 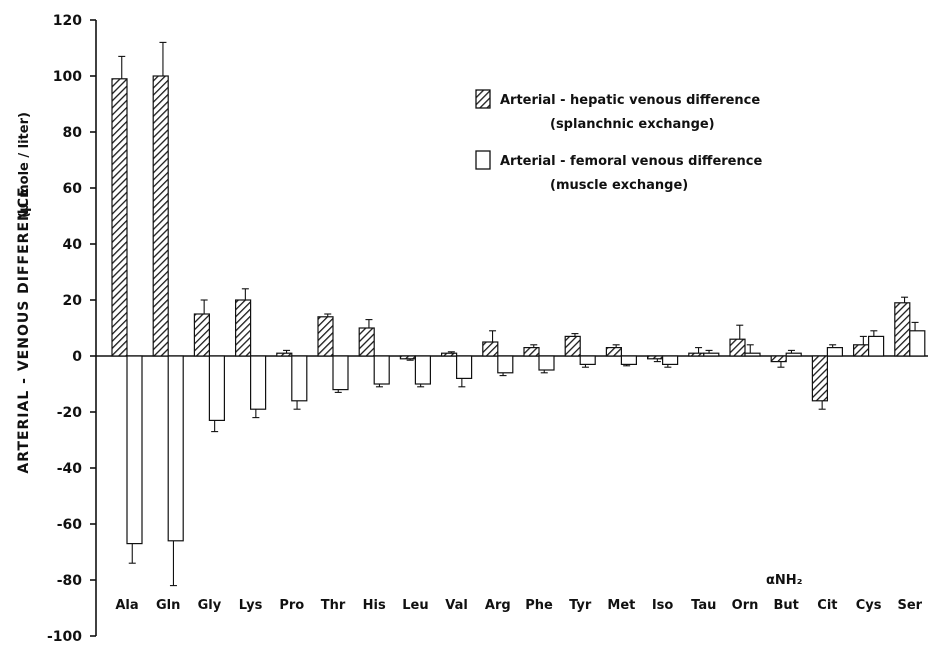 I want to click on category-prefix-label: αNH₂, so click(x=784, y=580).